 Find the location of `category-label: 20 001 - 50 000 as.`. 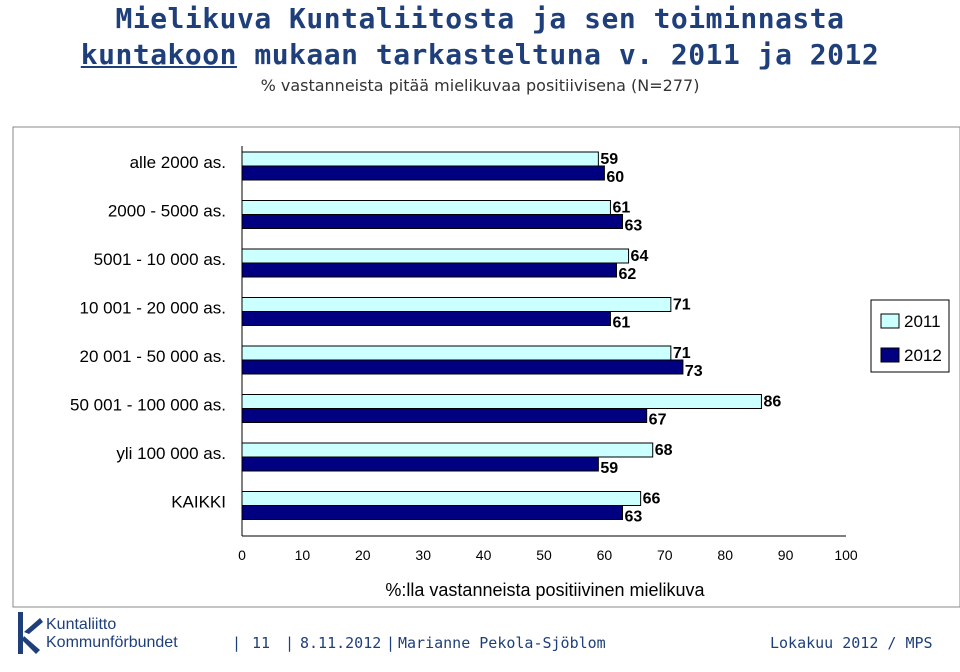

category-label: 20 001 - 50 000 as. is located at coordinates (152, 356).